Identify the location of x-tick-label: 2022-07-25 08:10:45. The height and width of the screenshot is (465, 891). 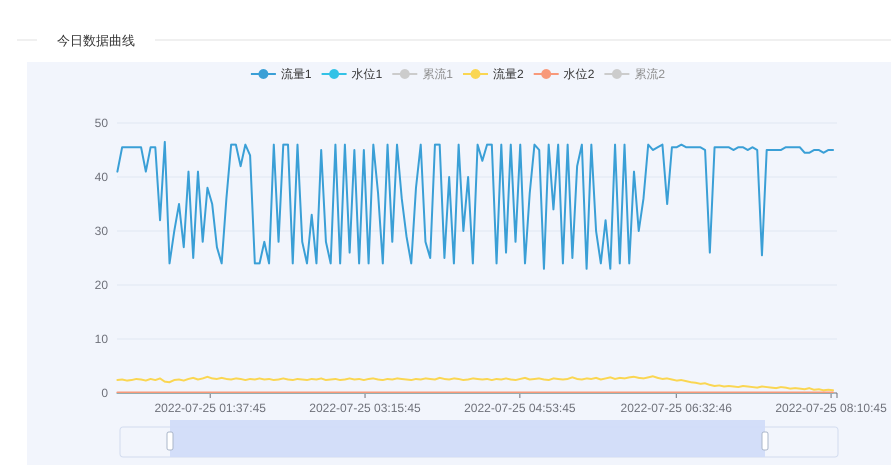
(831, 408).